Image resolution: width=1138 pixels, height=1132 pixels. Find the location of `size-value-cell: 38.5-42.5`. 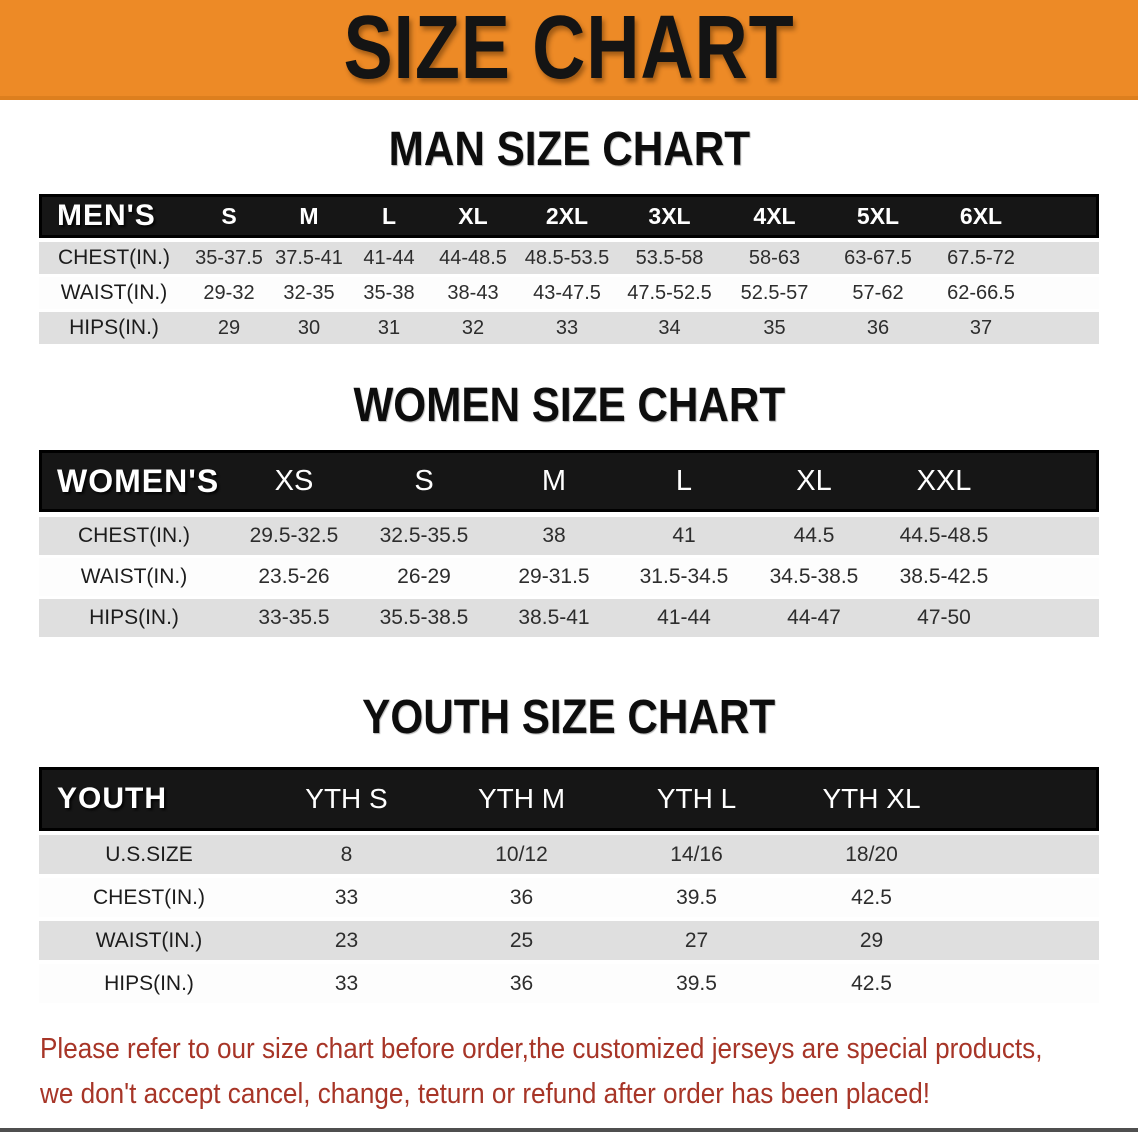

size-value-cell: 38.5-42.5 is located at coordinates (944, 576).